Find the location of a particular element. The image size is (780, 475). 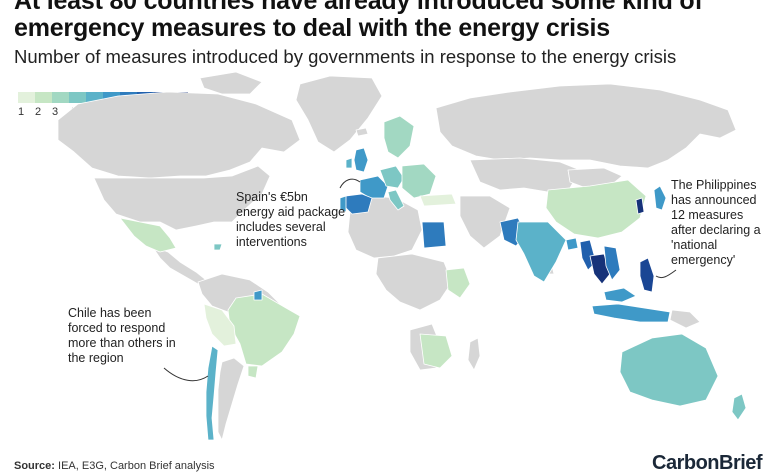

egypt is located at coordinates (434, 235).